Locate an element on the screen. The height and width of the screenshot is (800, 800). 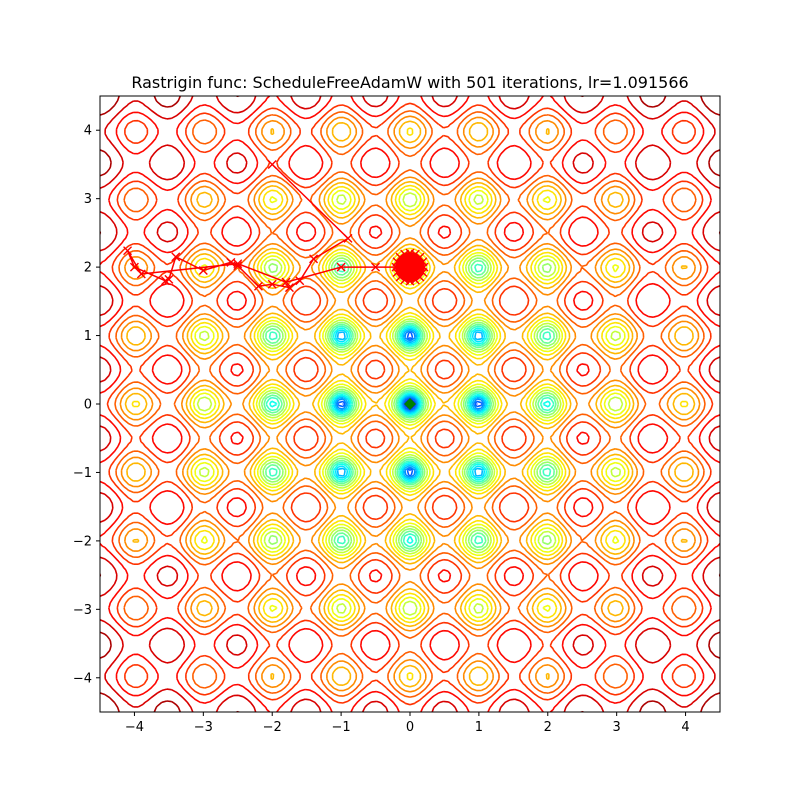
minimum-layer is located at coordinates (410, 404).